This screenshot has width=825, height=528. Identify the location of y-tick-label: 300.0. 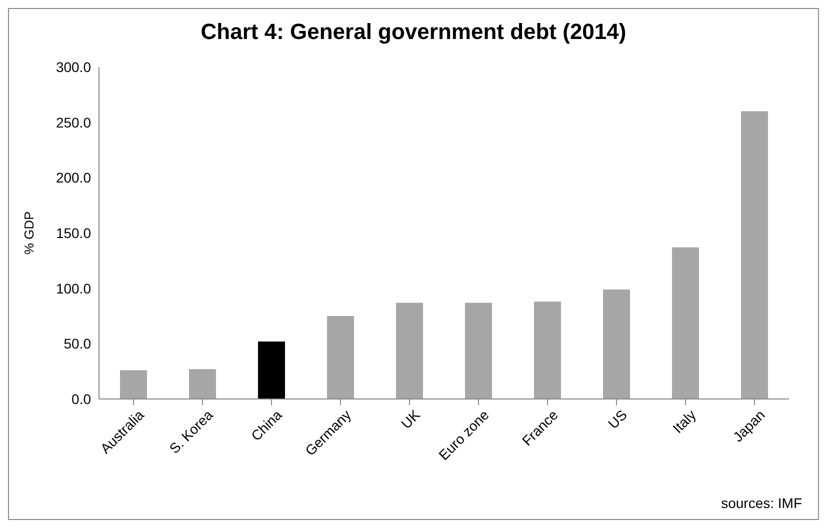
(74, 66).